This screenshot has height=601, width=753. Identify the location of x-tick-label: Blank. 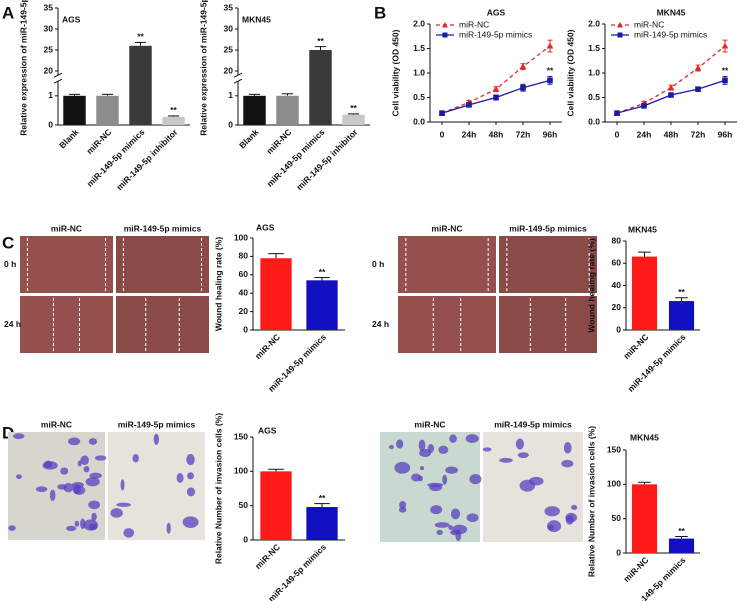
(69, 139).